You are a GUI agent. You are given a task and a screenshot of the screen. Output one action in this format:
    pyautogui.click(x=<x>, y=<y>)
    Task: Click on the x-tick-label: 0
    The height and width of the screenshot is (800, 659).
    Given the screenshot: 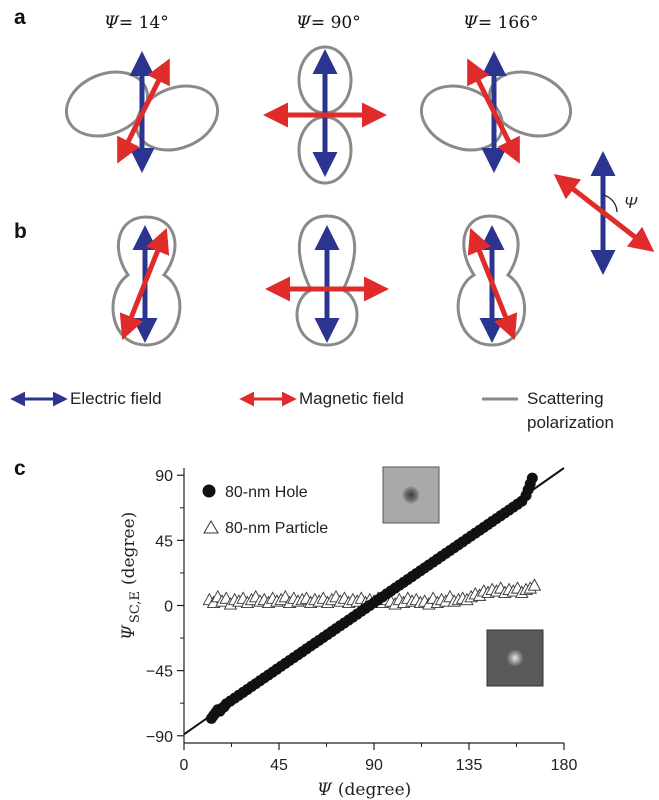 What is the action you would take?
    pyautogui.click(x=184, y=765)
    